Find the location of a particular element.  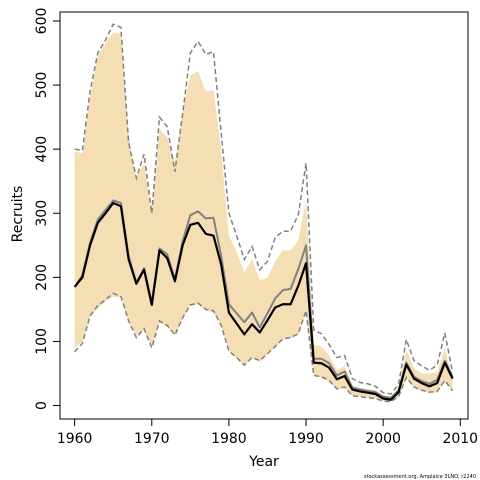

y-tick-label: 400 is located at coordinates (42, 149).